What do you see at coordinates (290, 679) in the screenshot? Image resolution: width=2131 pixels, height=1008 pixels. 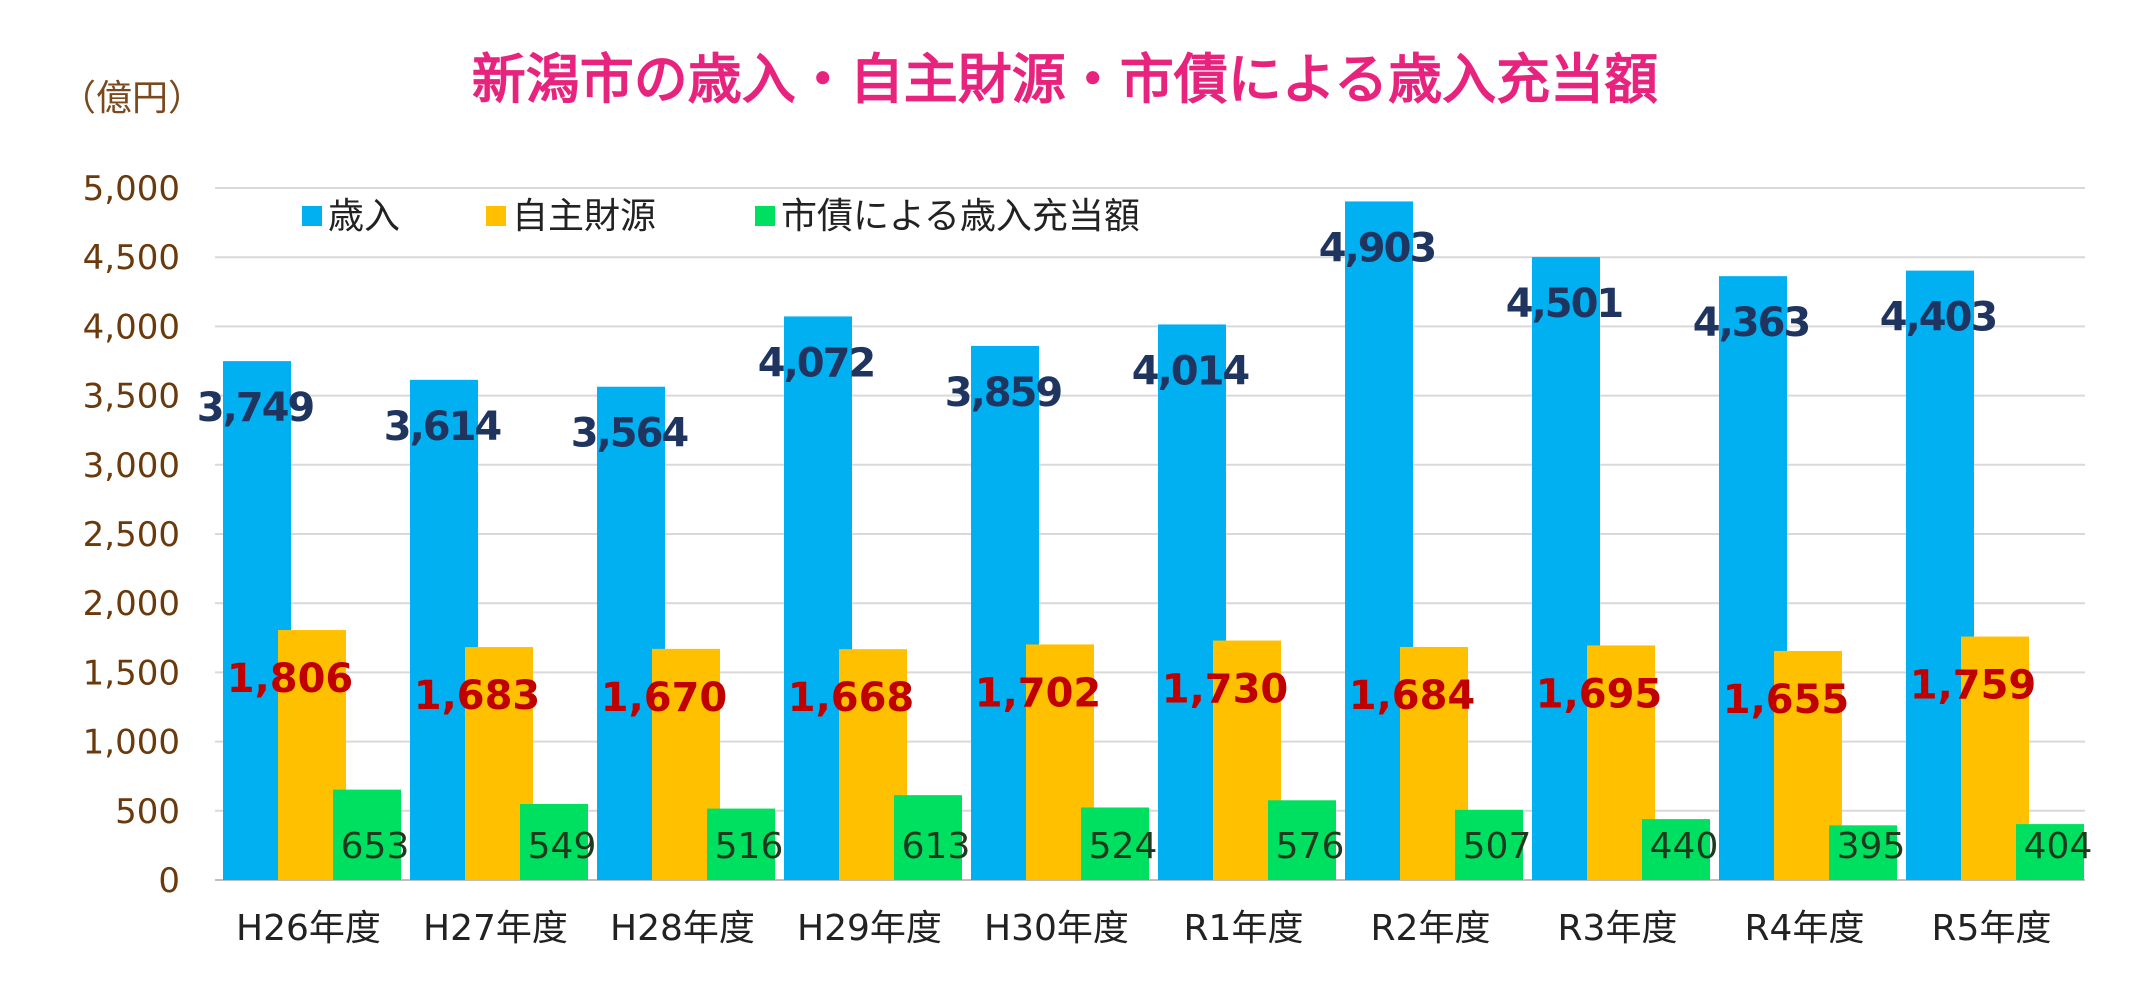 I see `data-label-own-revenue: 1,806` at bounding box center [290, 679].